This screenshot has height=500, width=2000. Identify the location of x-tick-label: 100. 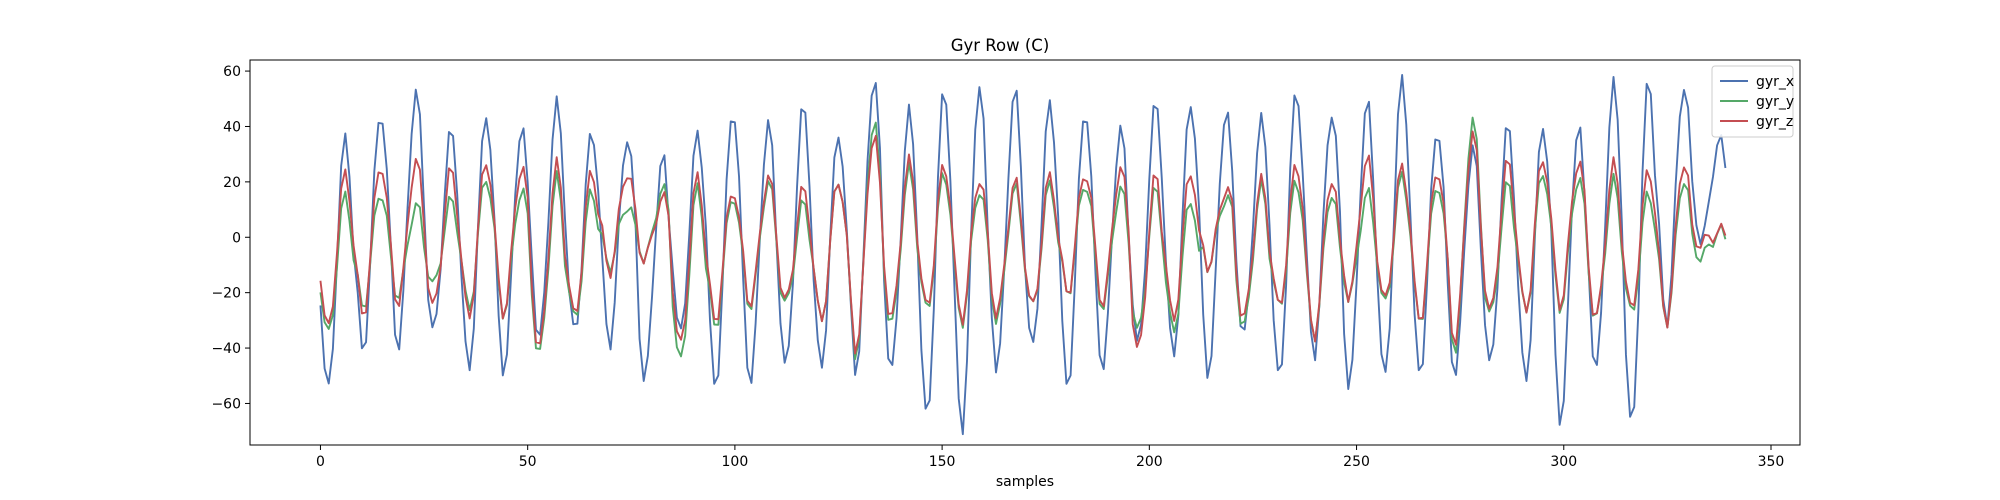
(735, 462).